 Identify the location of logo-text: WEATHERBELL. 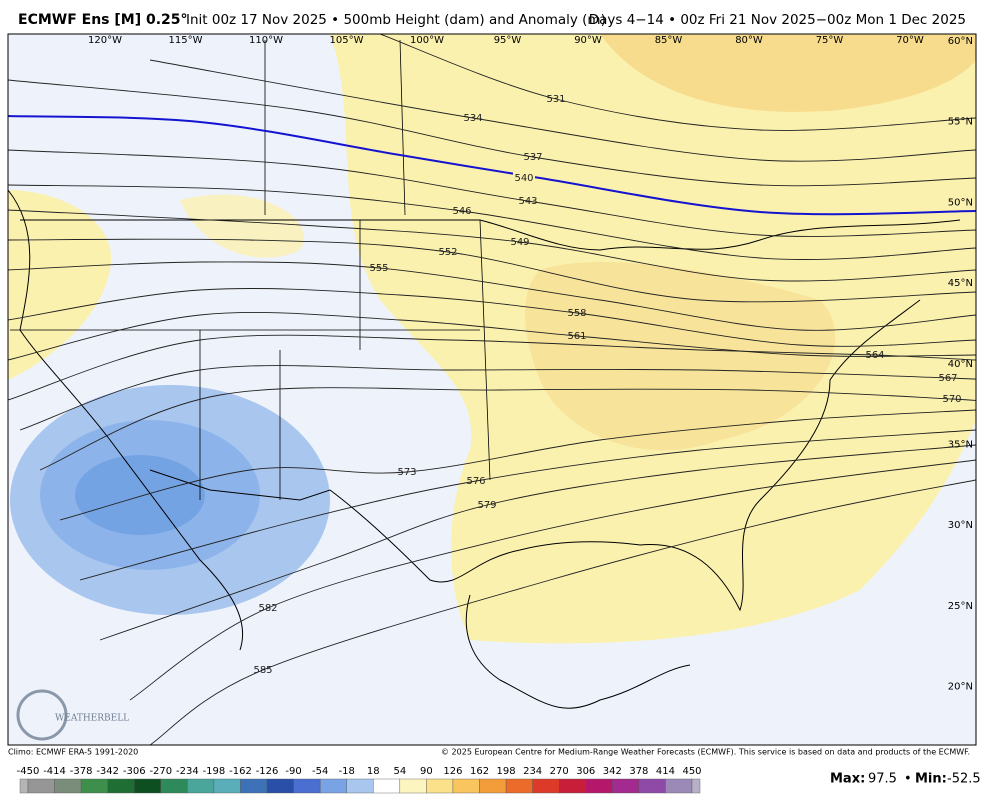
(92, 719).